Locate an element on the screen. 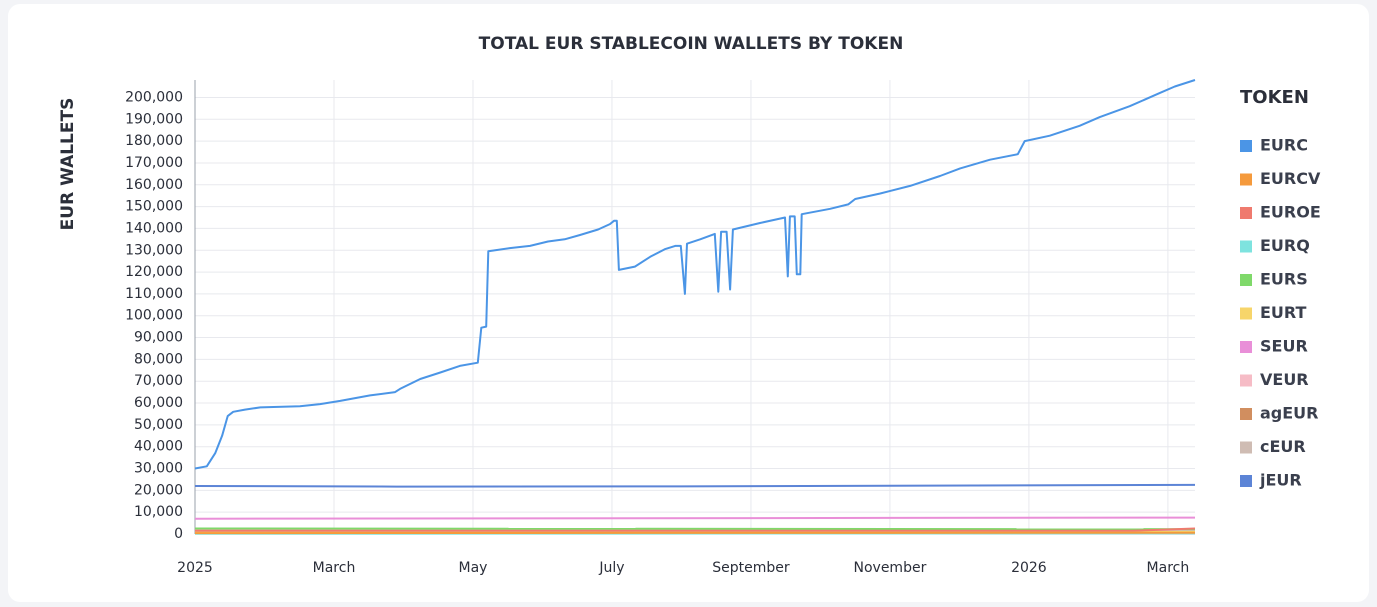 The image size is (1377, 607). y-tick-label: 190,000 is located at coordinates (154, 119).